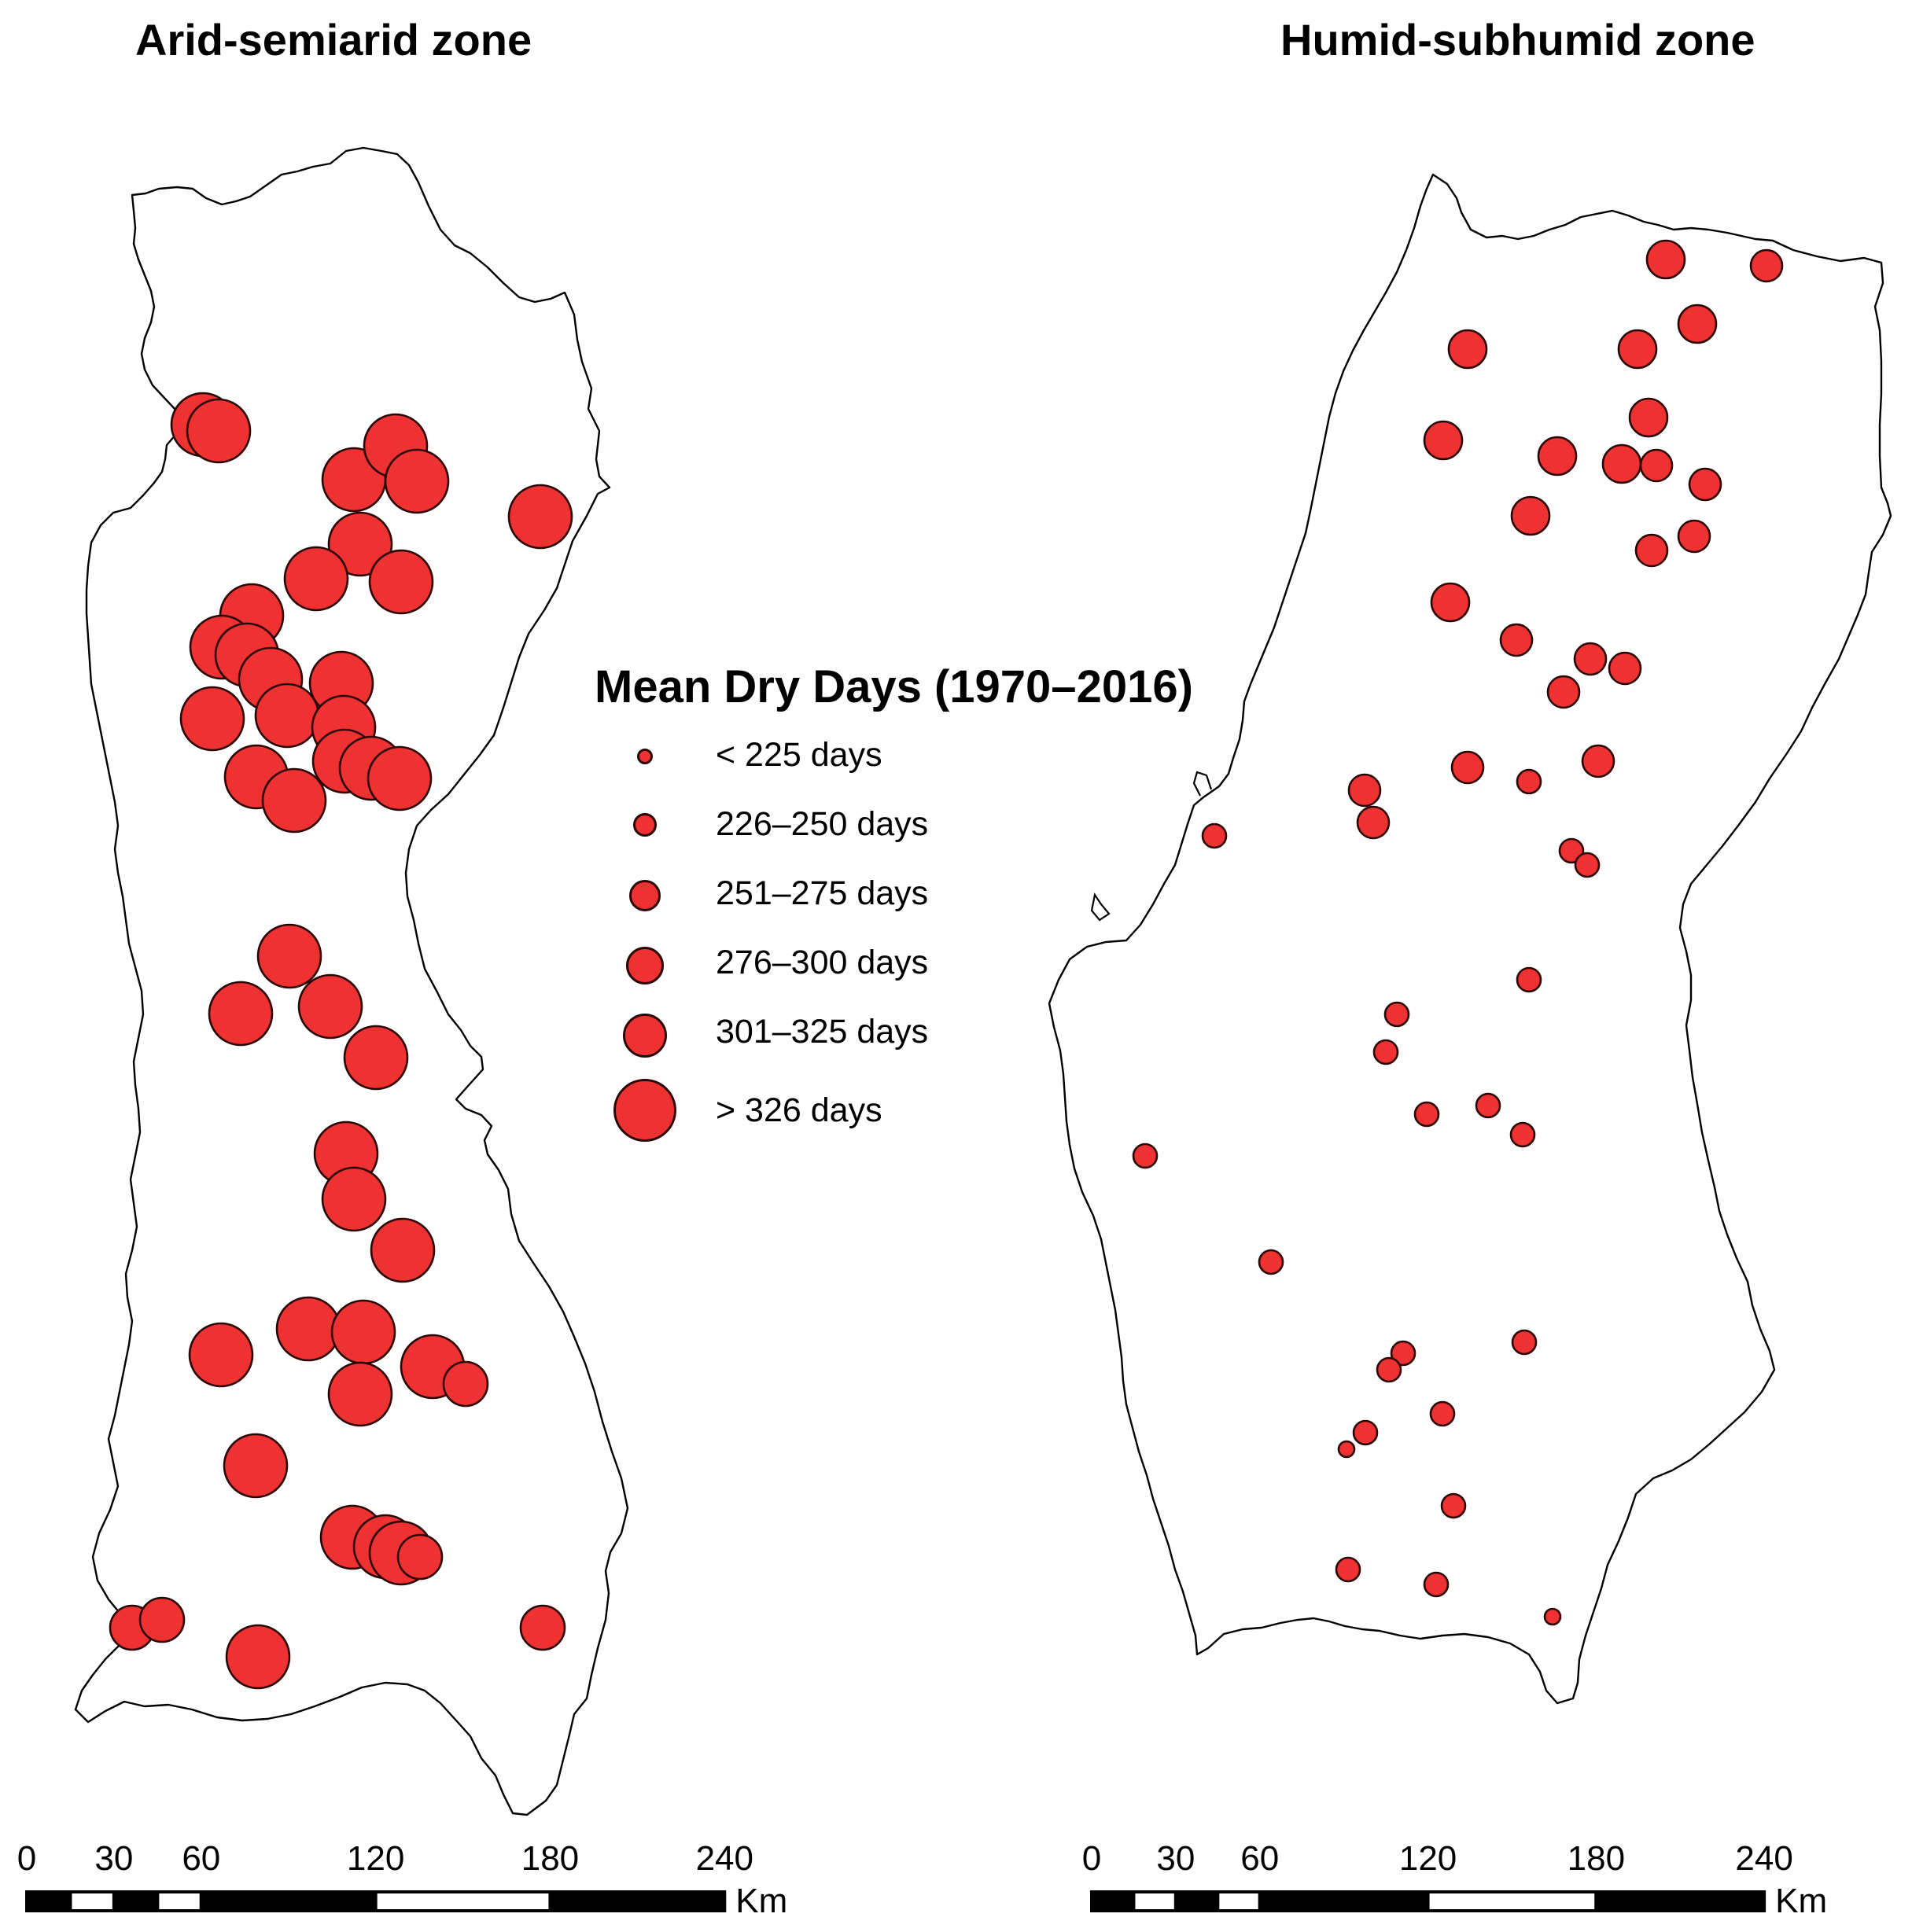 The width and height of the screenshot is (1912, 1932). What do you see at coordinates (333, 39) in the screenshot?
I see `arid-zone-title: Arid-semiarid zone` at bounding box center [333, 39].